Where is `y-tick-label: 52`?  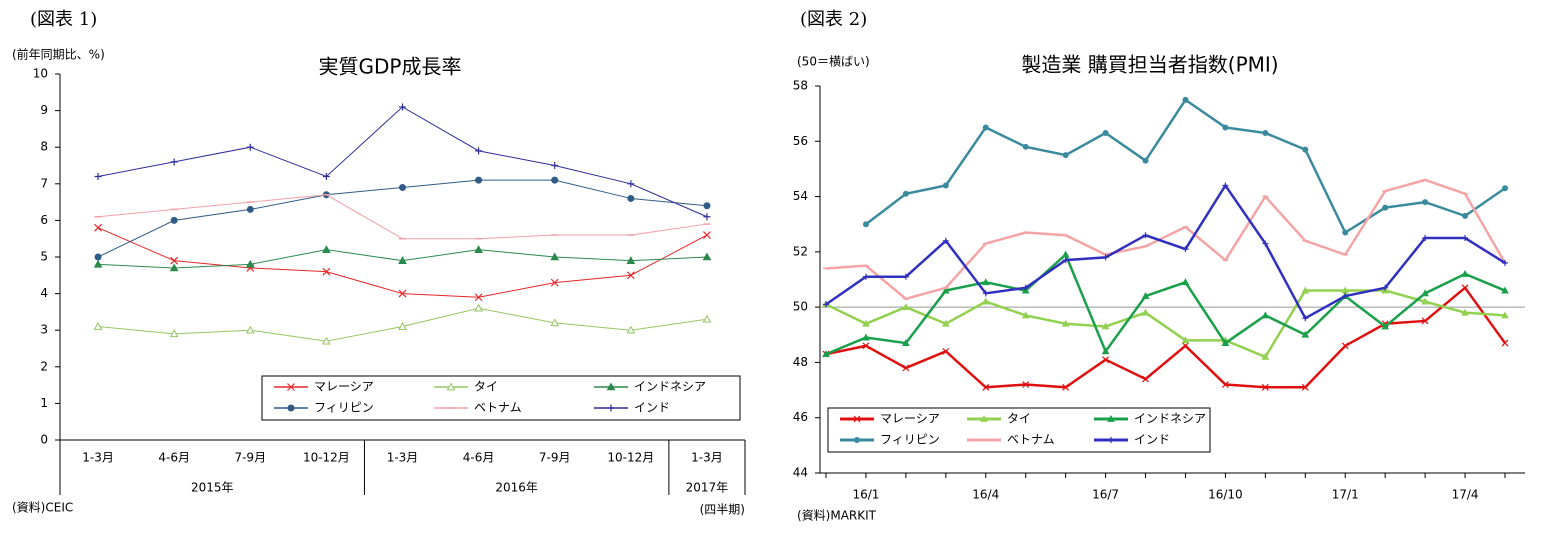 y-tick-label: 52 is located at coordinates (800, 251).